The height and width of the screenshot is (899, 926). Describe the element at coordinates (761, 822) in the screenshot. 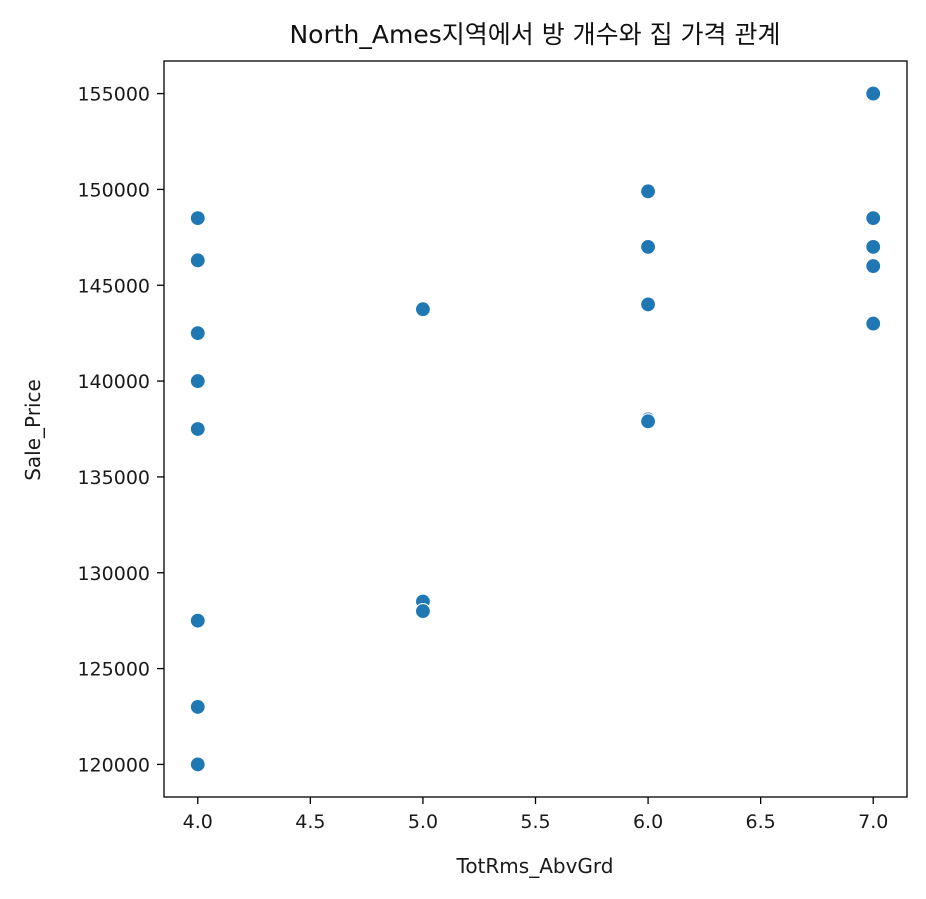

I see `x-tick-label: 6.5` at that location.